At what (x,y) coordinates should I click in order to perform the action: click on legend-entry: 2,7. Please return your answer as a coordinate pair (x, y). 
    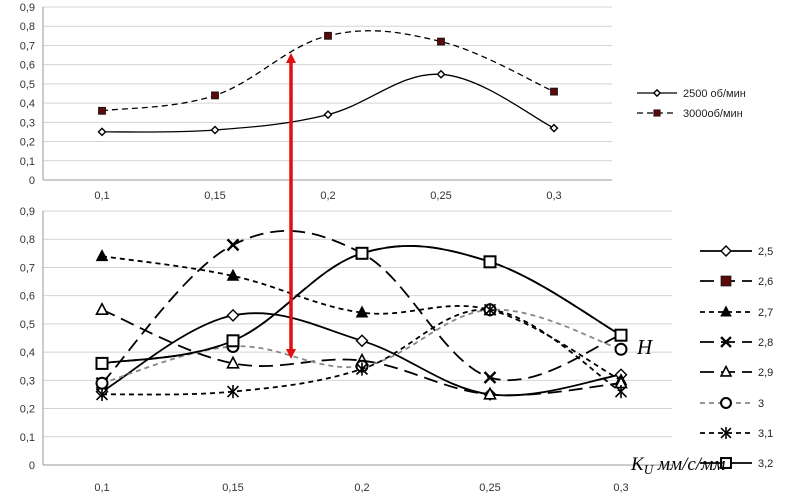
    Looking at the image, I should click on (736, 312).